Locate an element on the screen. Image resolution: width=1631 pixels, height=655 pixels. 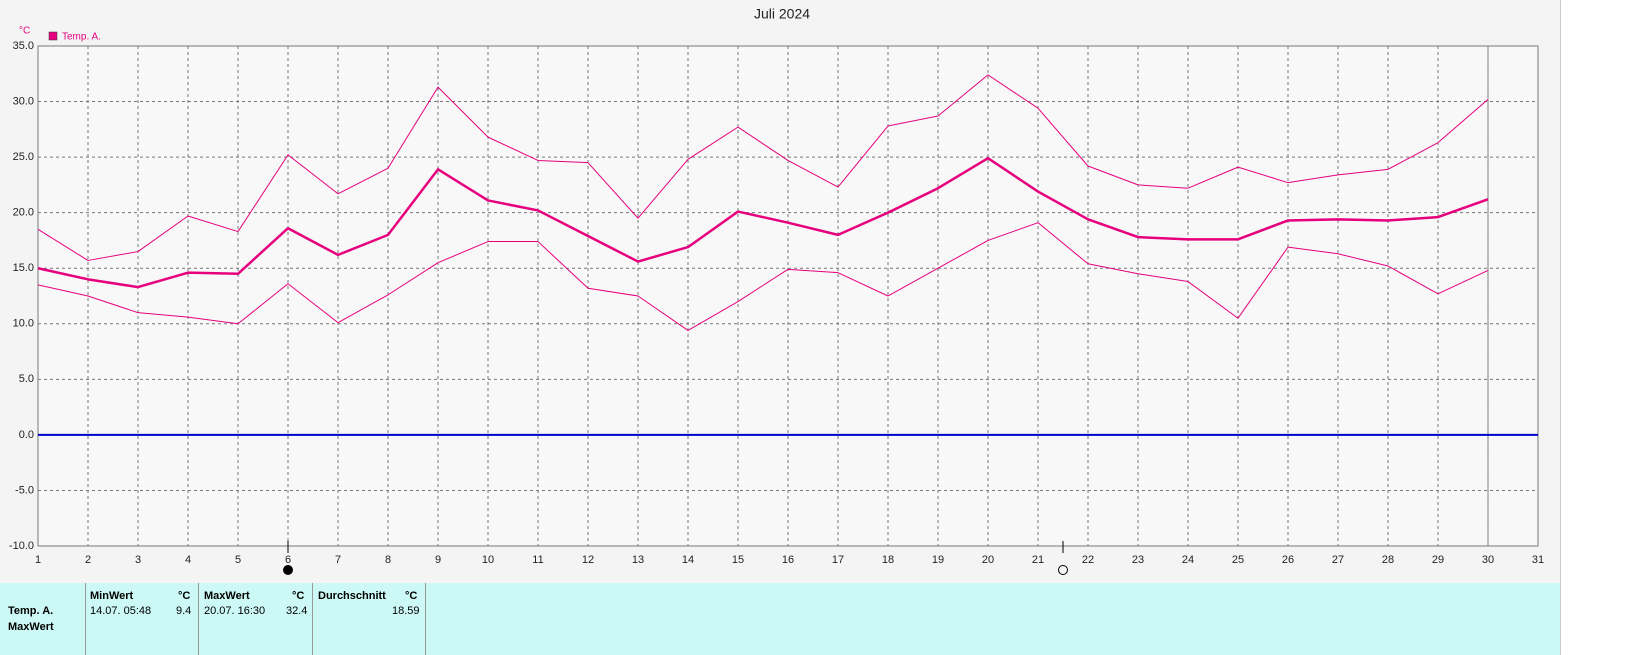
col-header: MaxWert is located at coordinates (227, 596).